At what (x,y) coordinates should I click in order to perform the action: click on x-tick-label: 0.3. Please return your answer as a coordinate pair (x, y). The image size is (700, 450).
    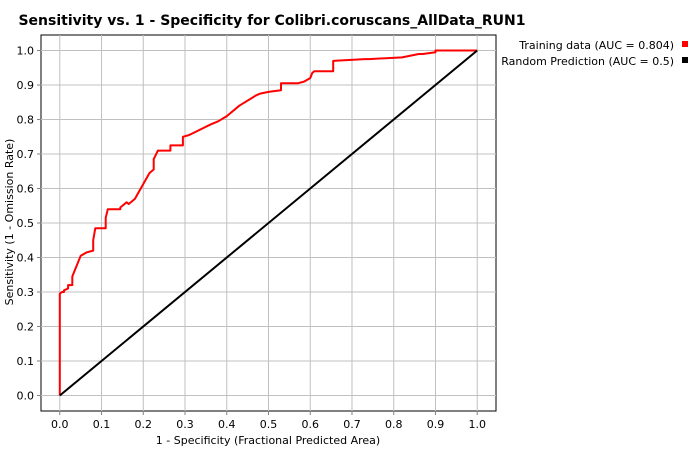
    Looking at the image, I should click on (185, 424).